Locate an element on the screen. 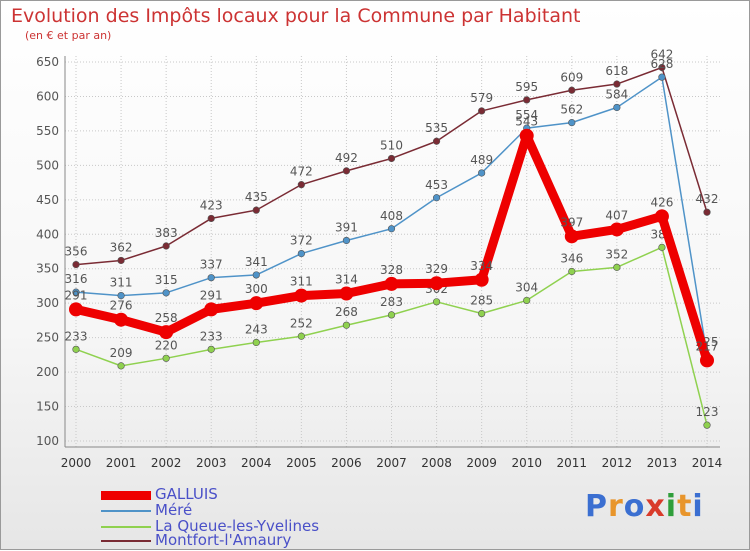  x-tick-label: 2011 is located at coordinates (572, 463).